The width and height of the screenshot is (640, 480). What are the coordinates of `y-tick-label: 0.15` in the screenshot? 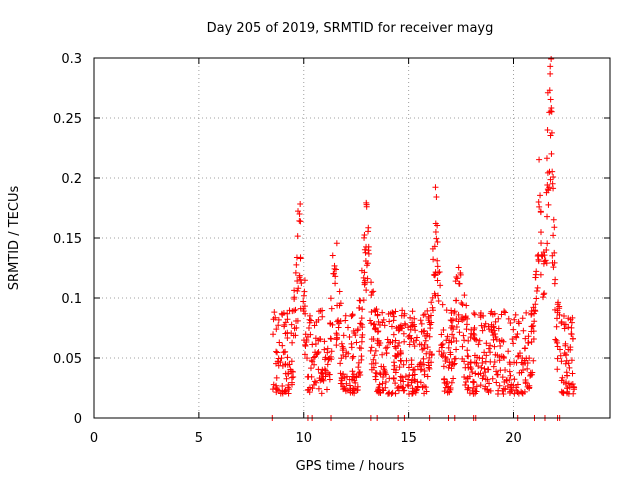 It's located at (67, 239).